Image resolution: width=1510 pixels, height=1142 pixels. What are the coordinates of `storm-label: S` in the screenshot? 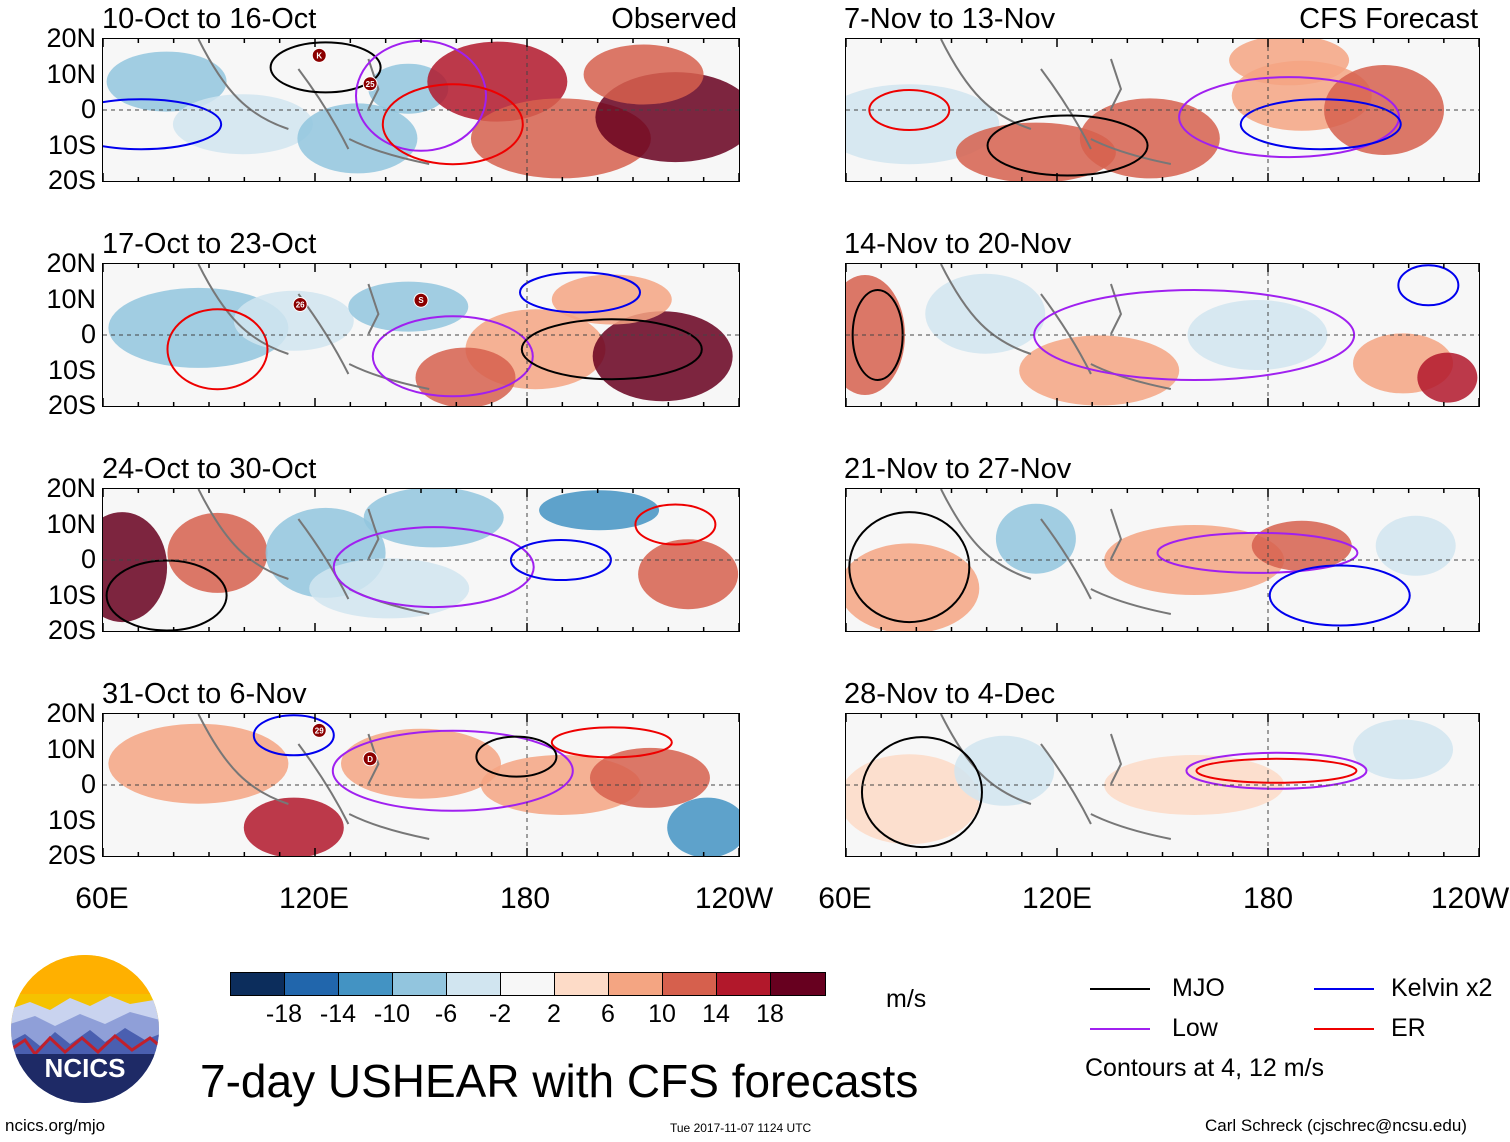 It's located at (421, 300).